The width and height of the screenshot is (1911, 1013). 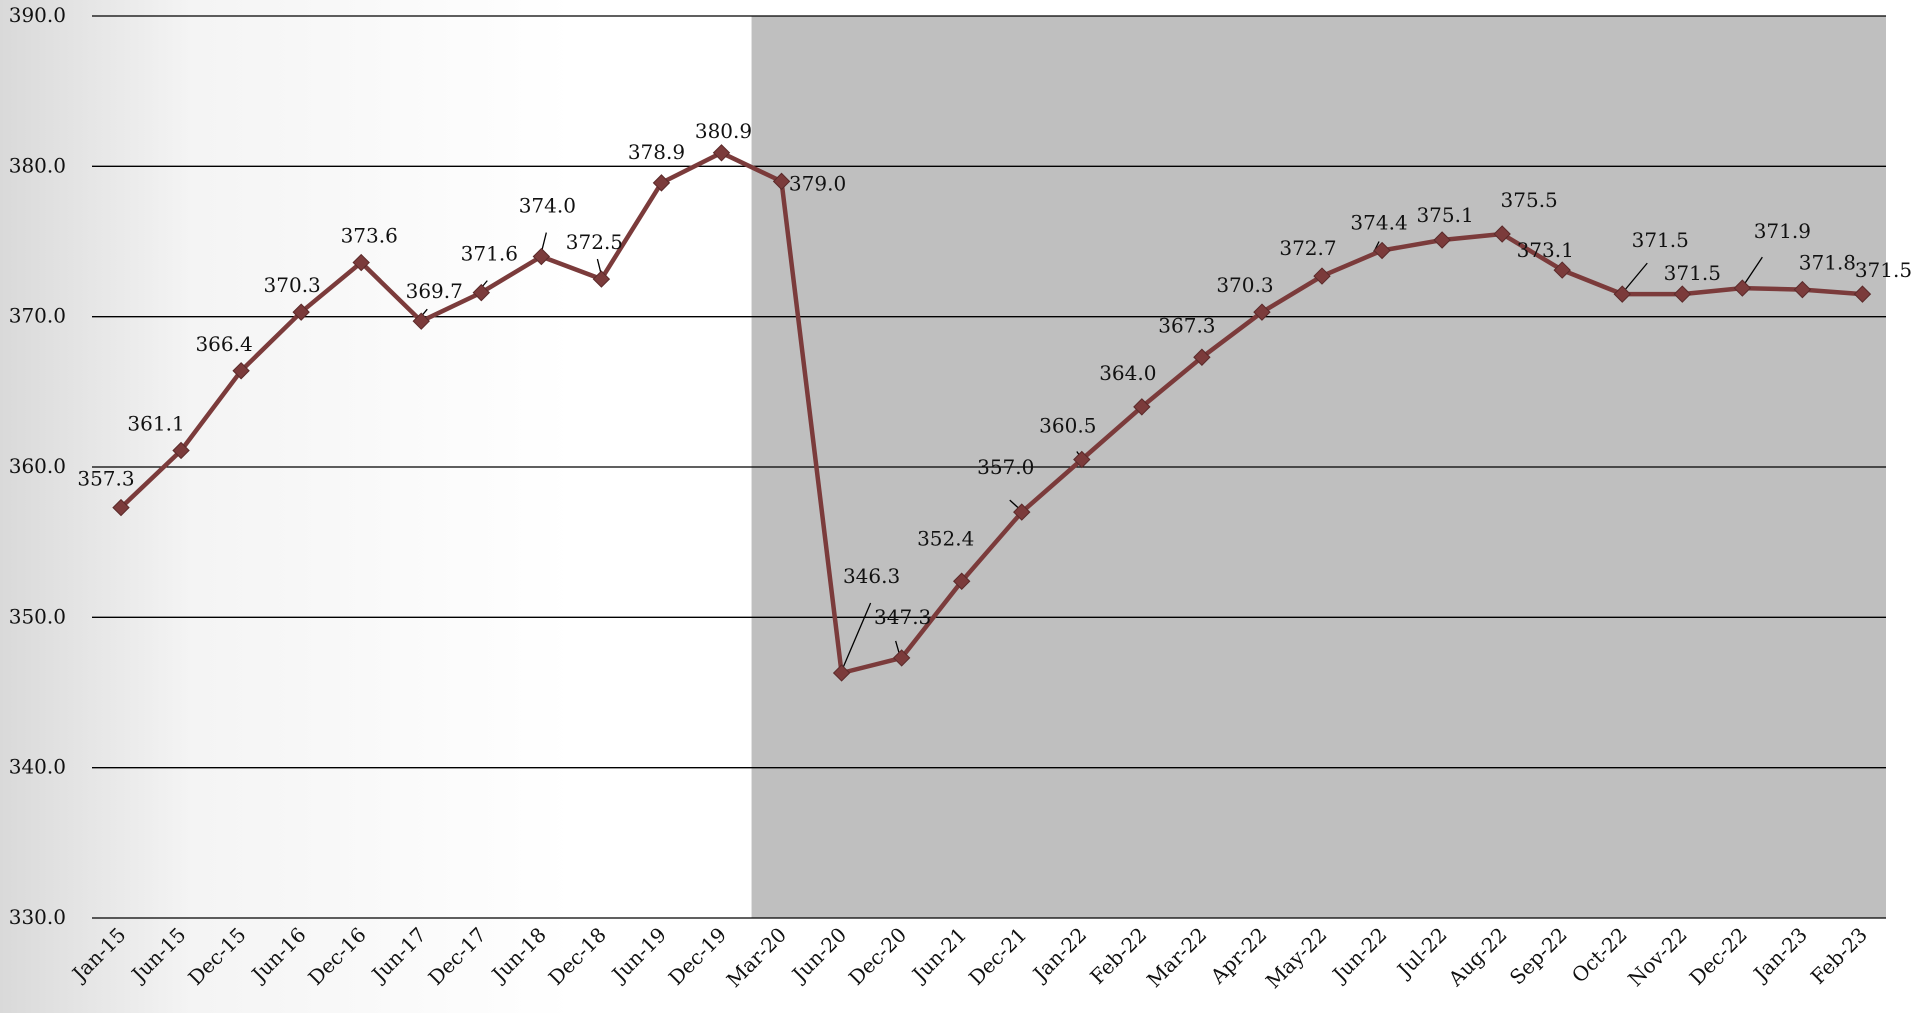 What do you see at coordinates (577, 956) in the screenshot?
I see `x-tick-label: Dec-18` at bounding box center [577, 956].